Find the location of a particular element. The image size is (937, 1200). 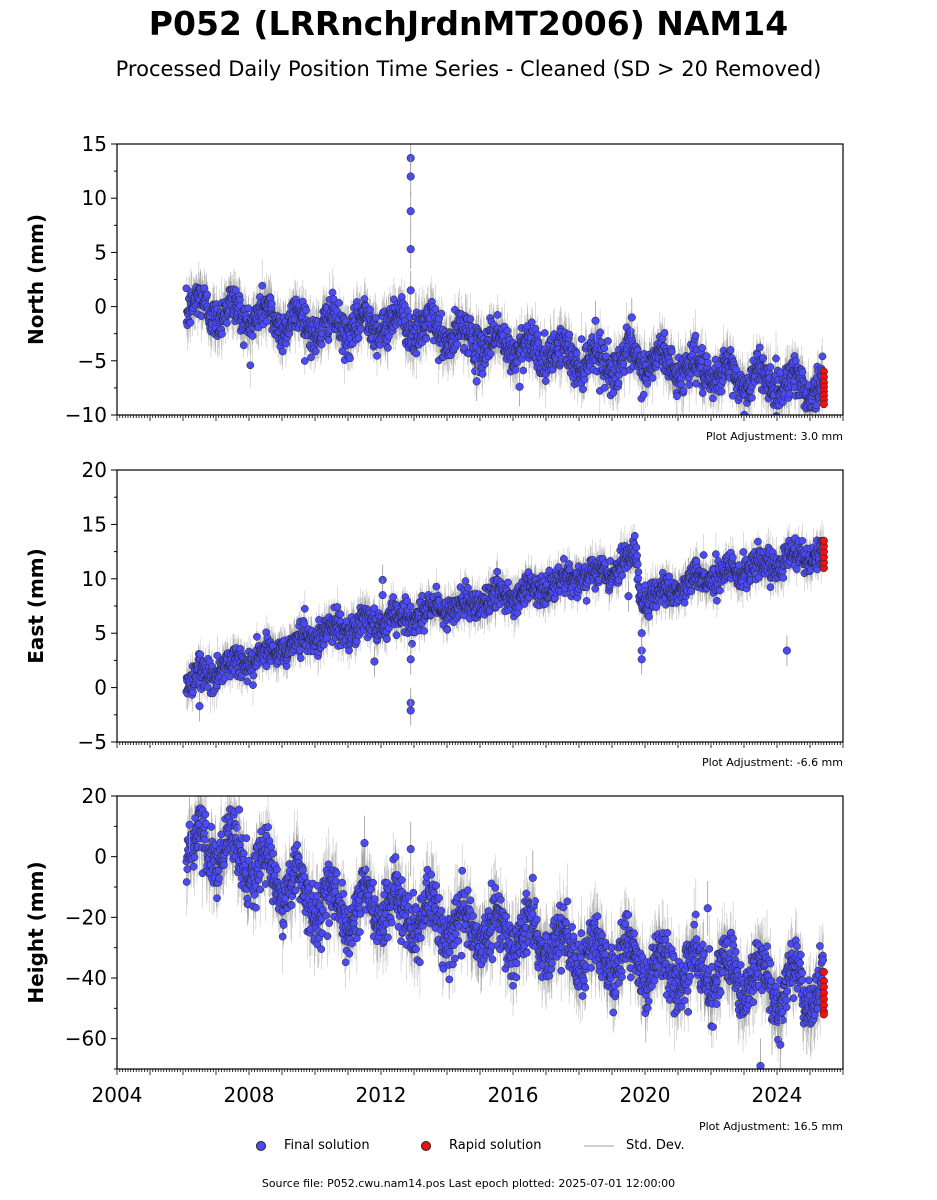

data-area is located at coordinates (505, 623).